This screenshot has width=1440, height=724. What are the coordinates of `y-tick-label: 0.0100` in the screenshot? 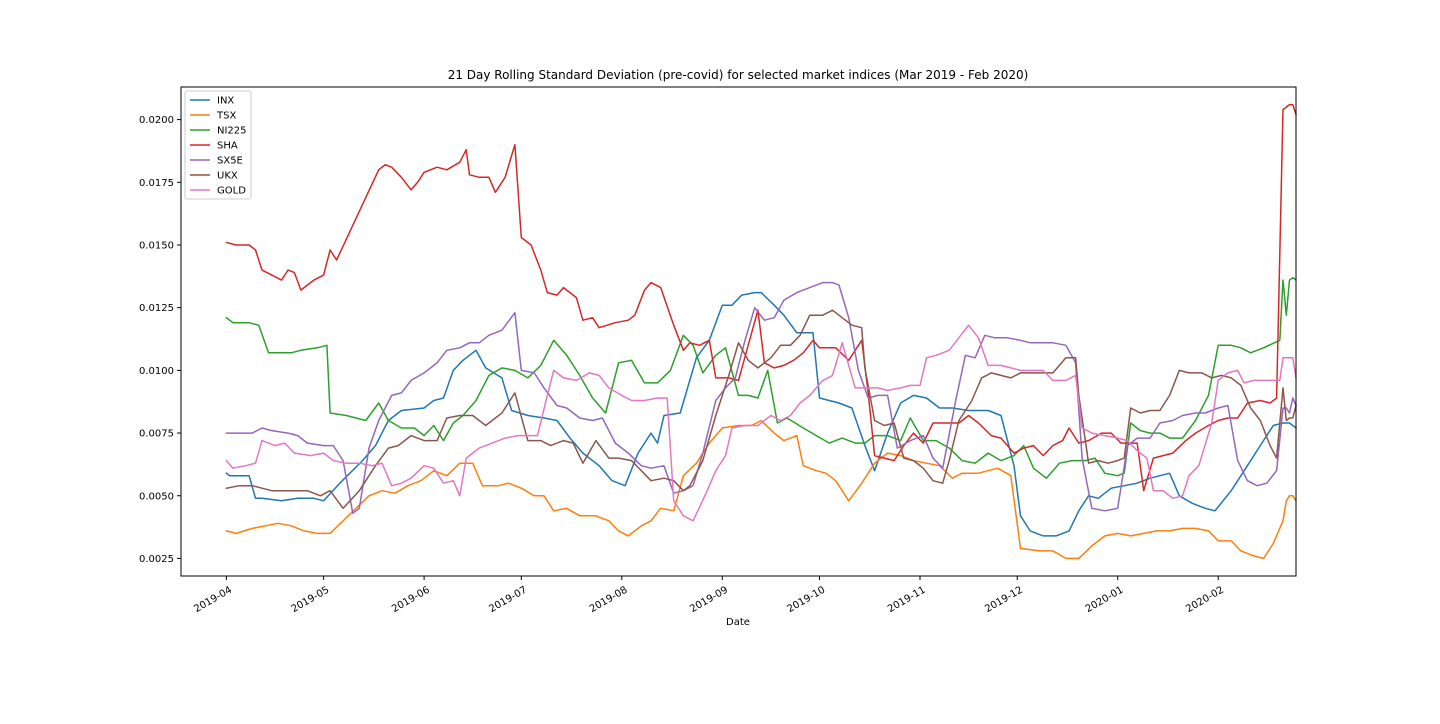 It's located at (156, 371).